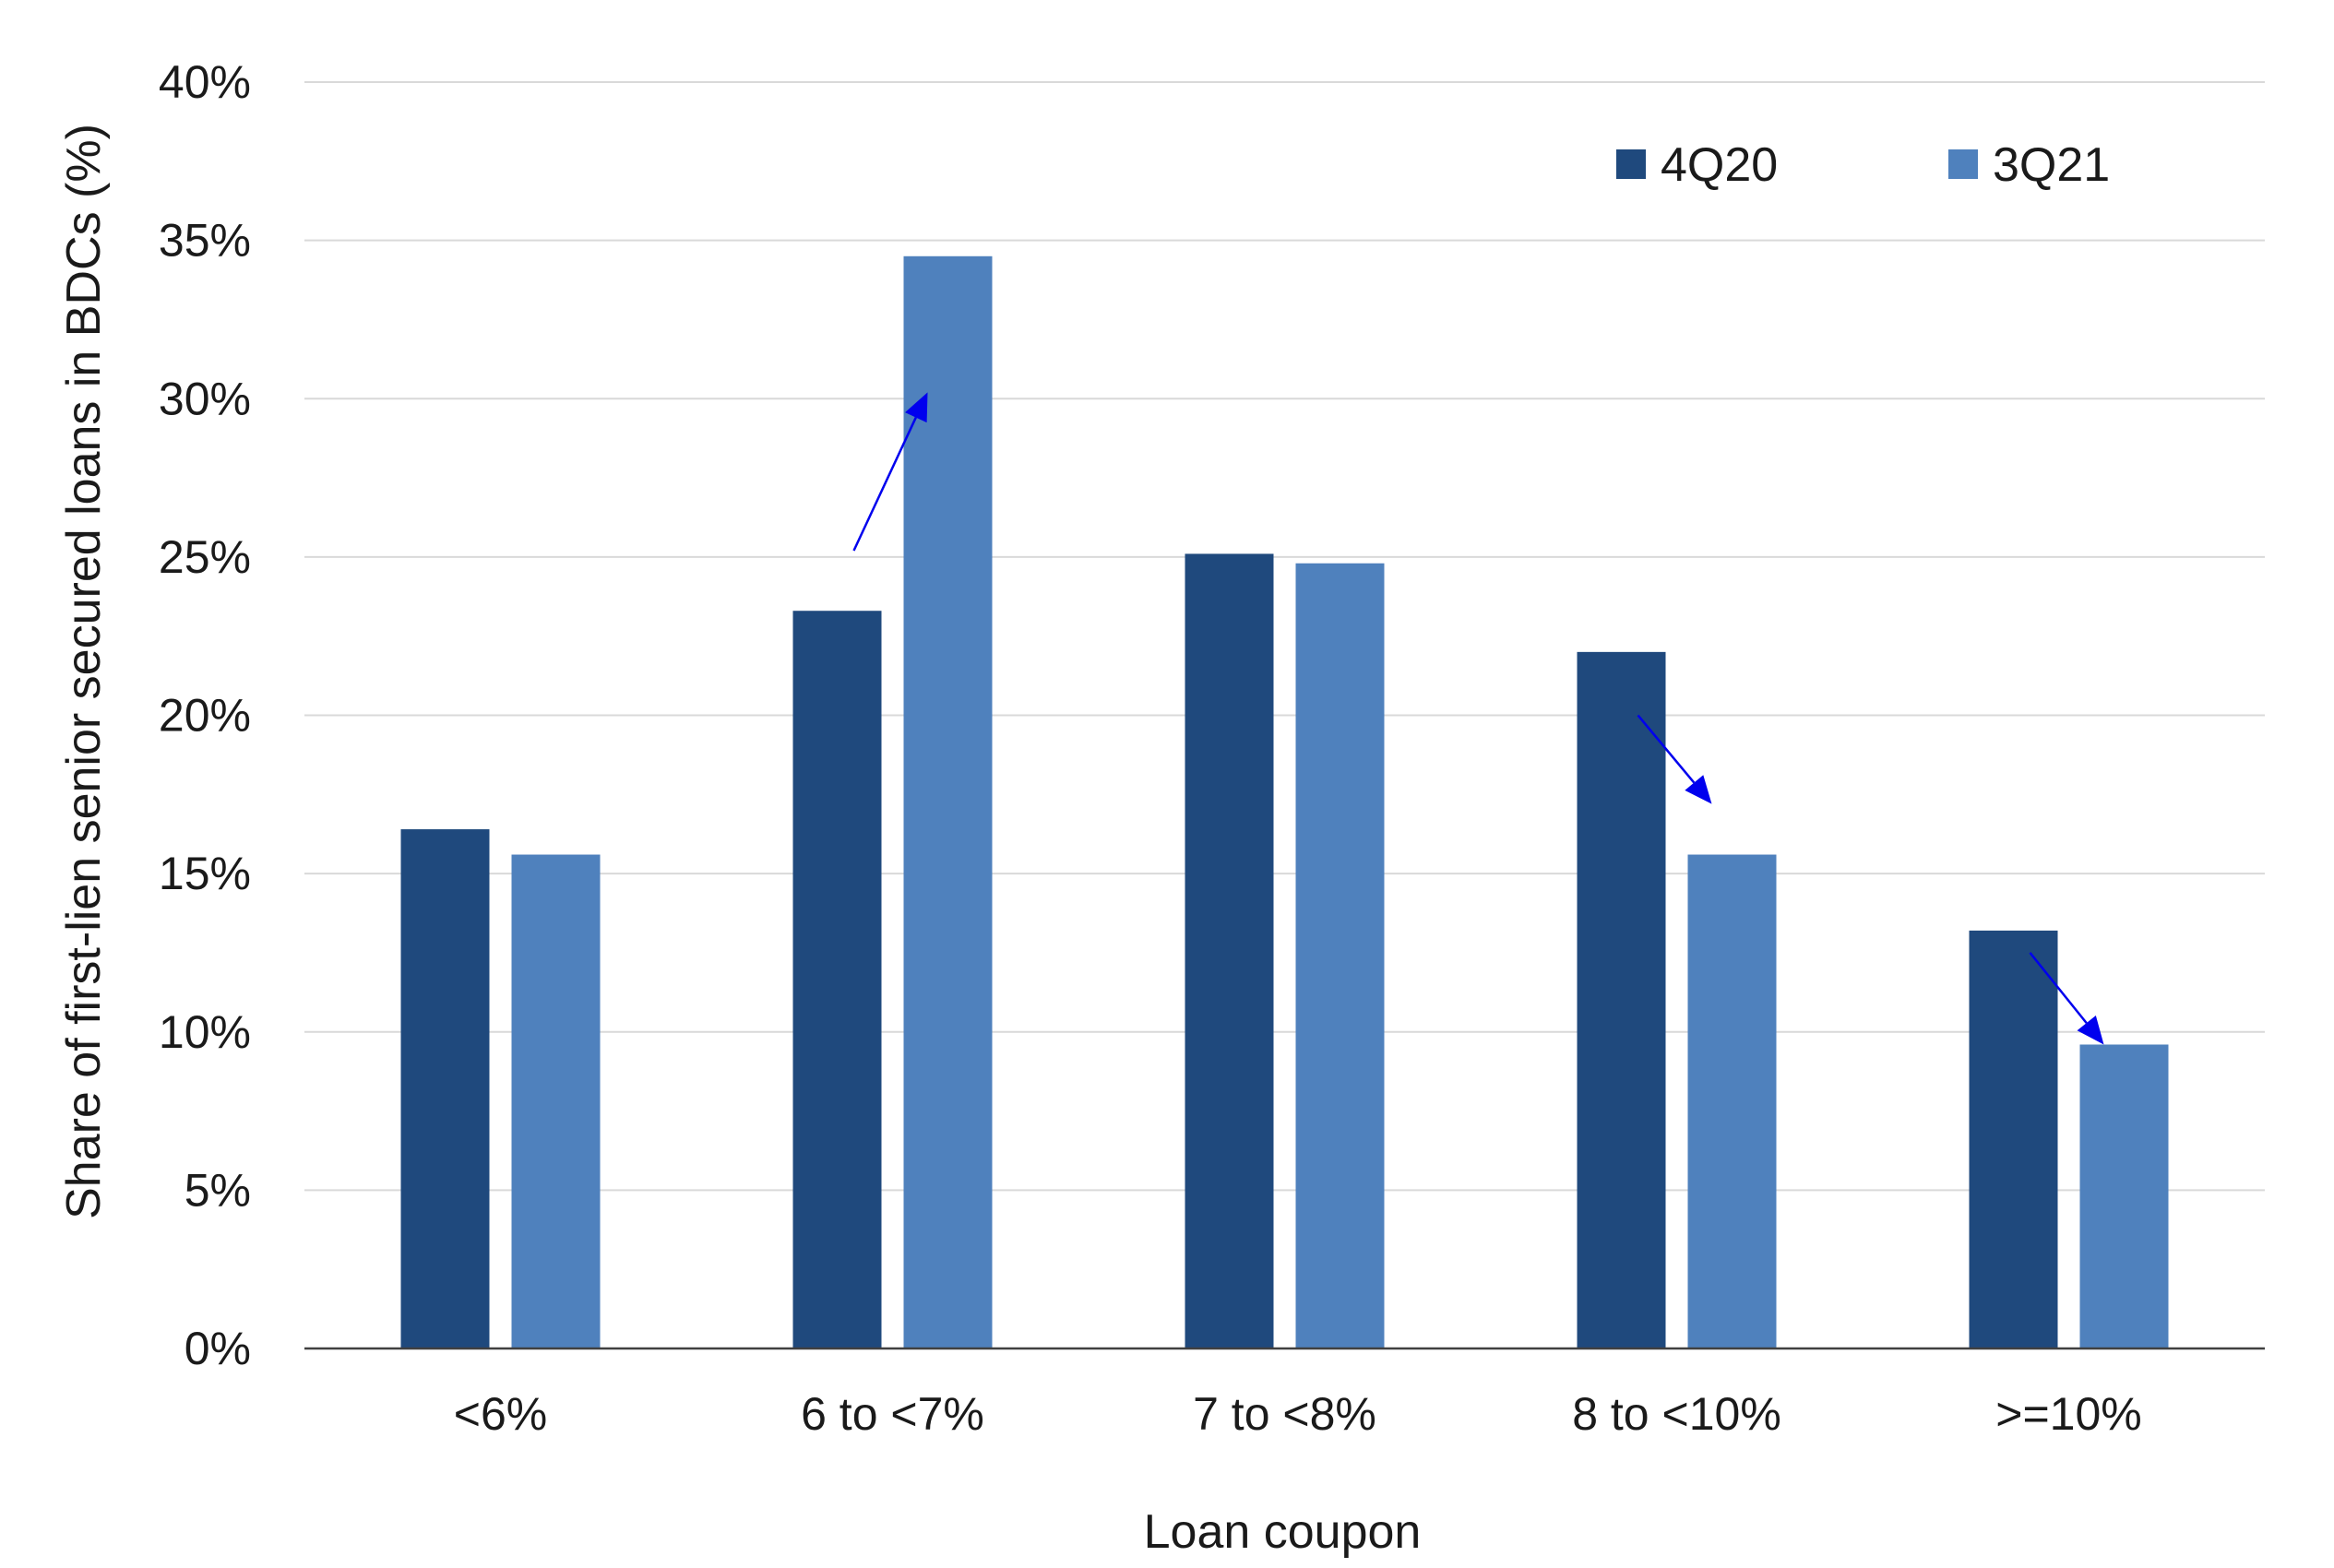 This screenshot has height=1568, width=2334. I want to click on y-tick-label: 20%, so click(205, 716).